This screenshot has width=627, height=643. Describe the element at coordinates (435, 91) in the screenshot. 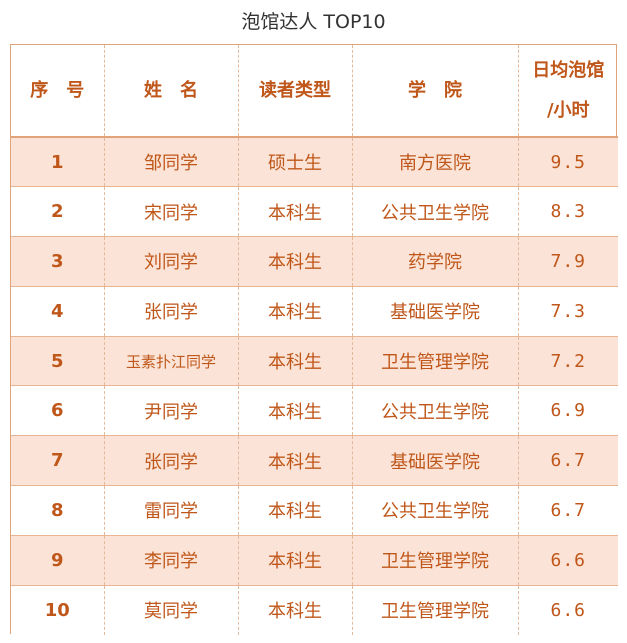

I see `header-college: 学 院` at that location.